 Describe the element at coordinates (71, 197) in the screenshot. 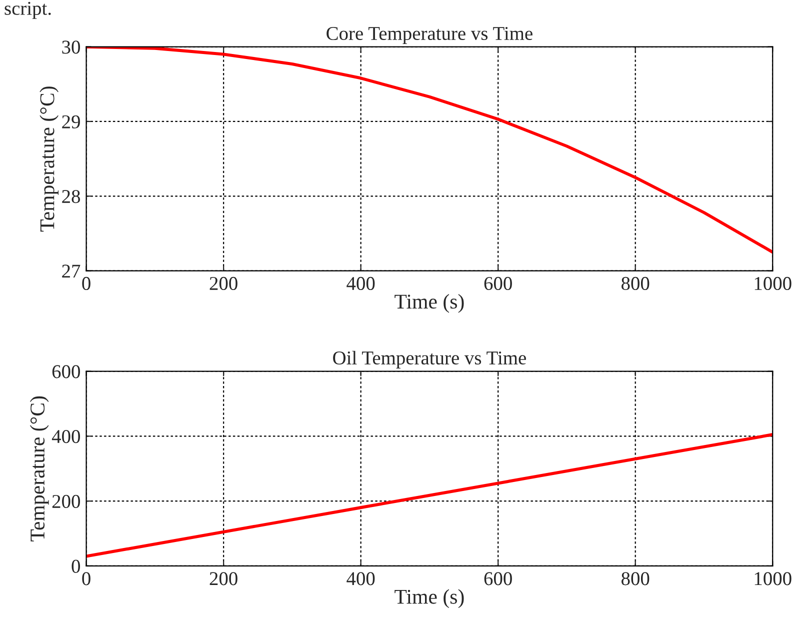

I see `y-tick-label: 28` at that location.